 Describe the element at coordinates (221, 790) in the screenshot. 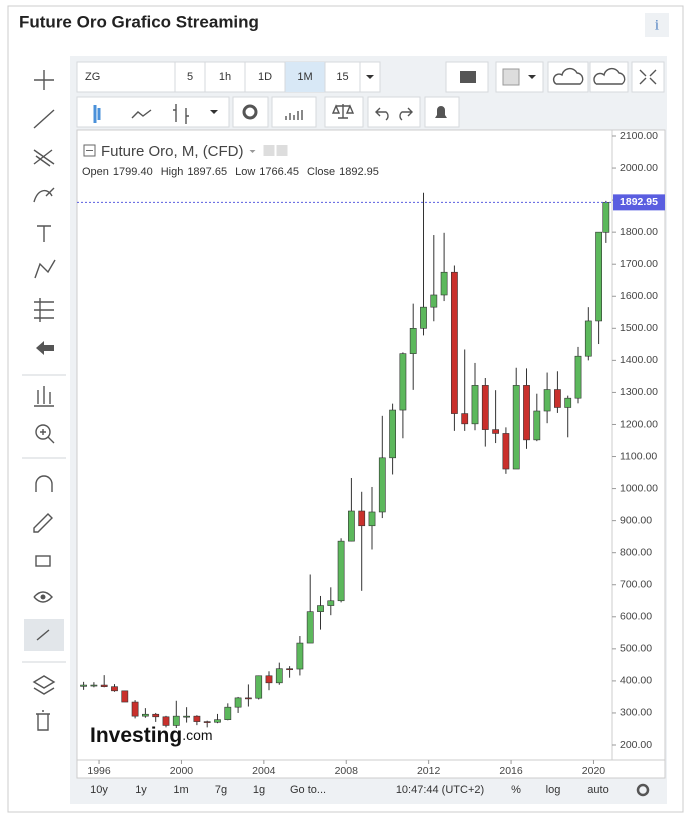

I see `range-button: 7g` at that location.